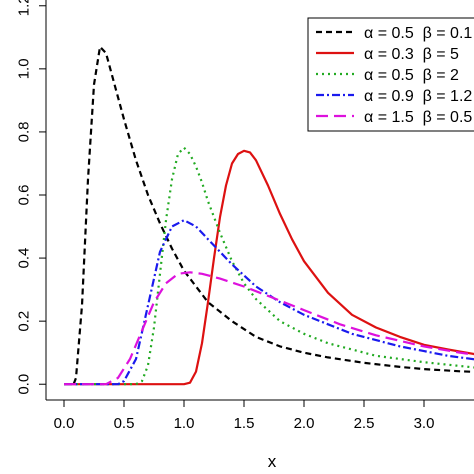  I want to click on legend-label: α = 1.5 β = 0.5, so click(418, 117).